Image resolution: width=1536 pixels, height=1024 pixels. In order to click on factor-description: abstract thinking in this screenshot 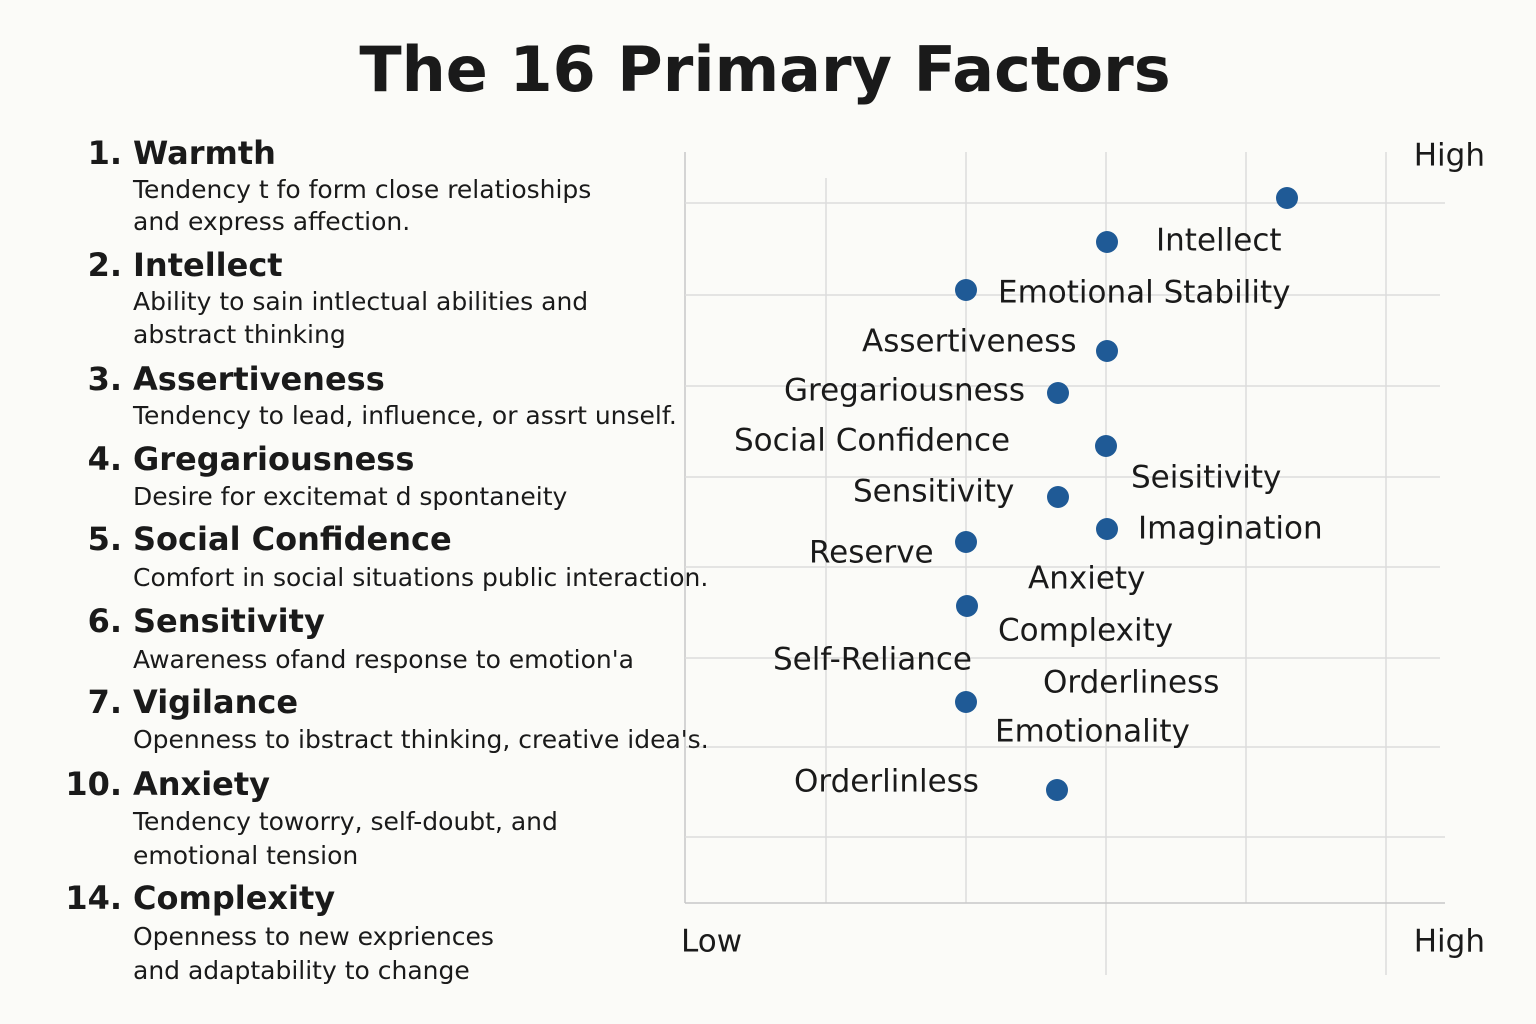, I will do `click(239, 334)`.